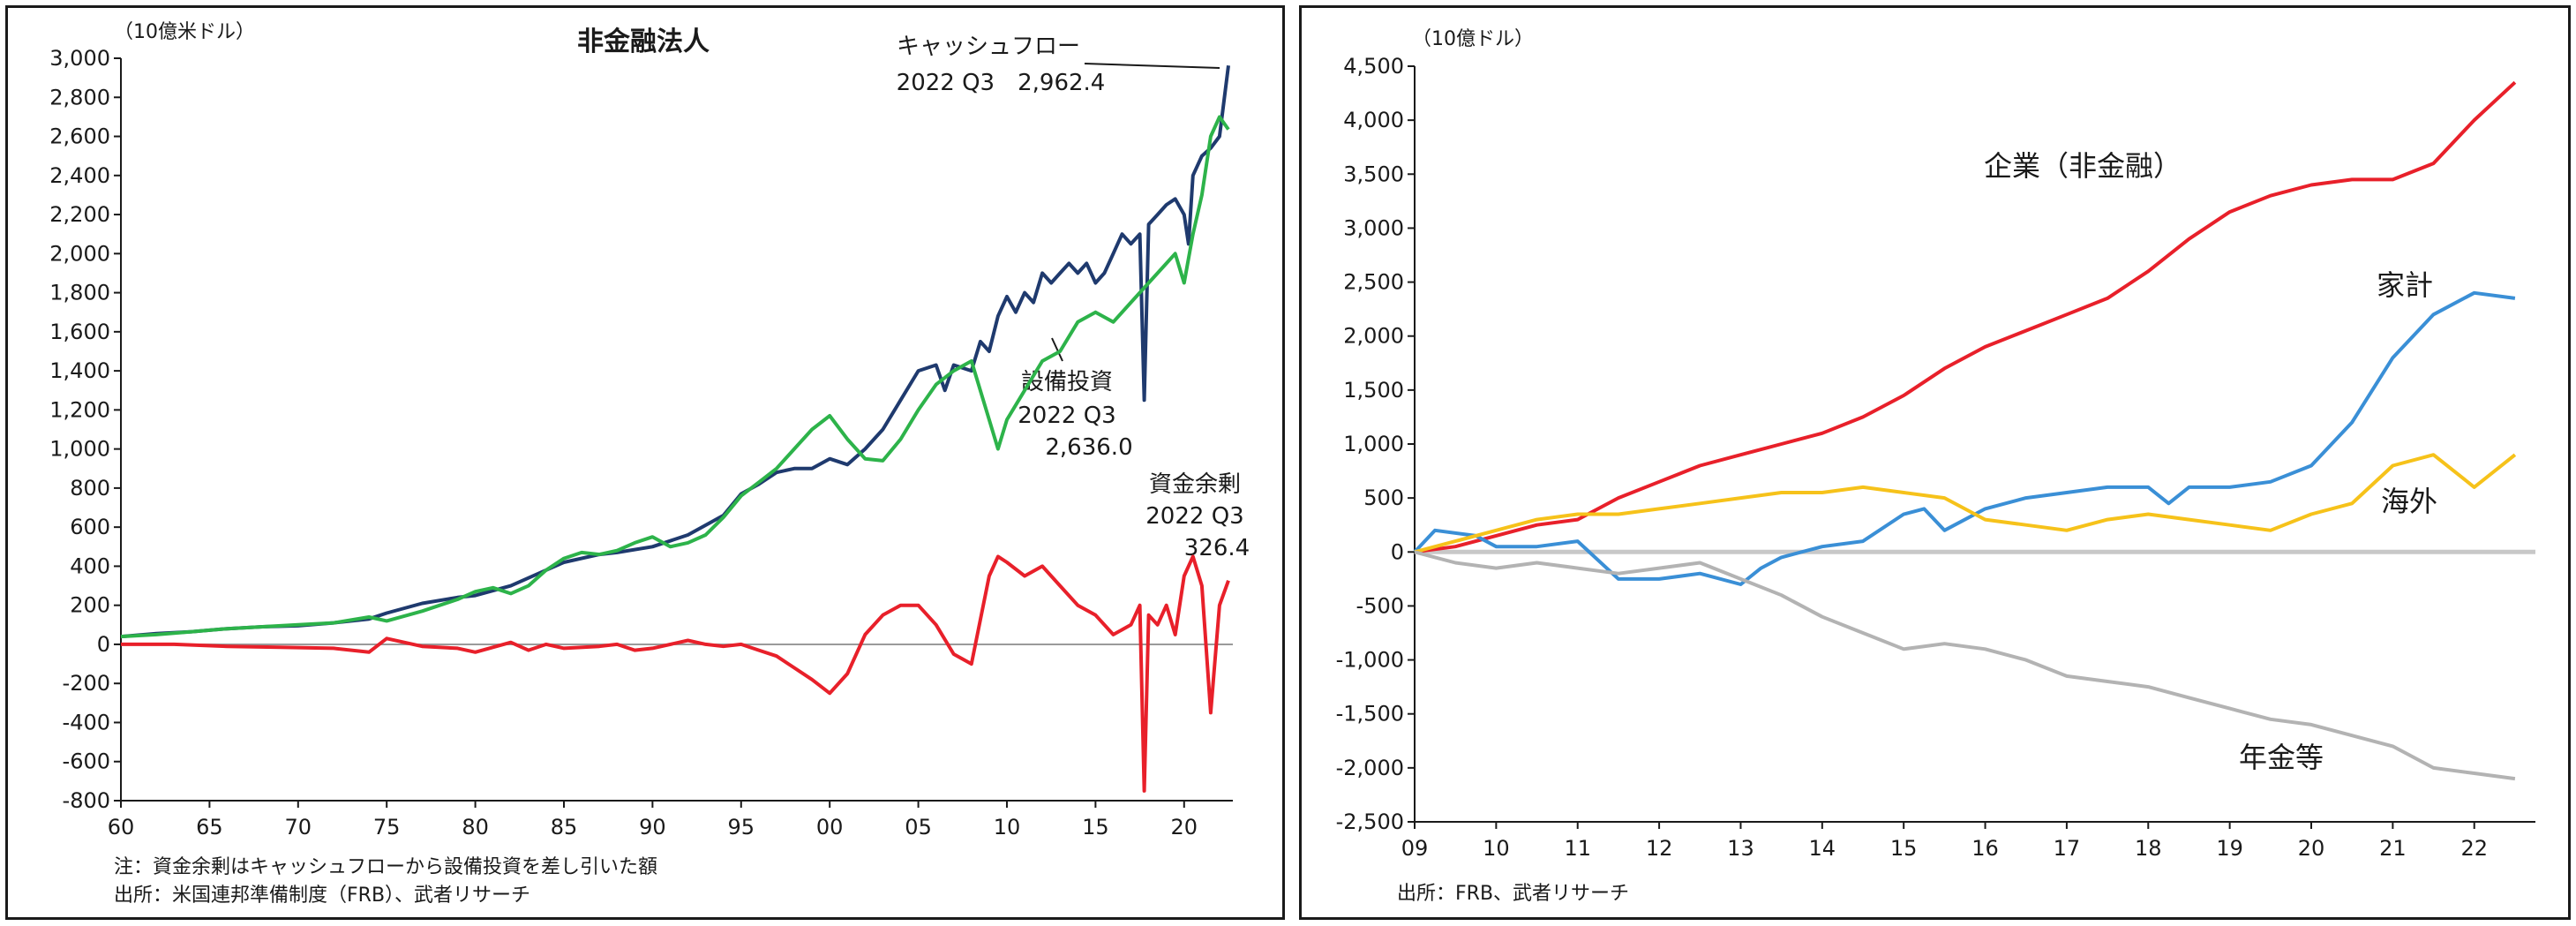 The height and width of the screenshot is (926, 2576). What do you see at coordinates (298, 827) in the screenshot?
I see `x-tick-label: 70` at bounding box center [298, 827].